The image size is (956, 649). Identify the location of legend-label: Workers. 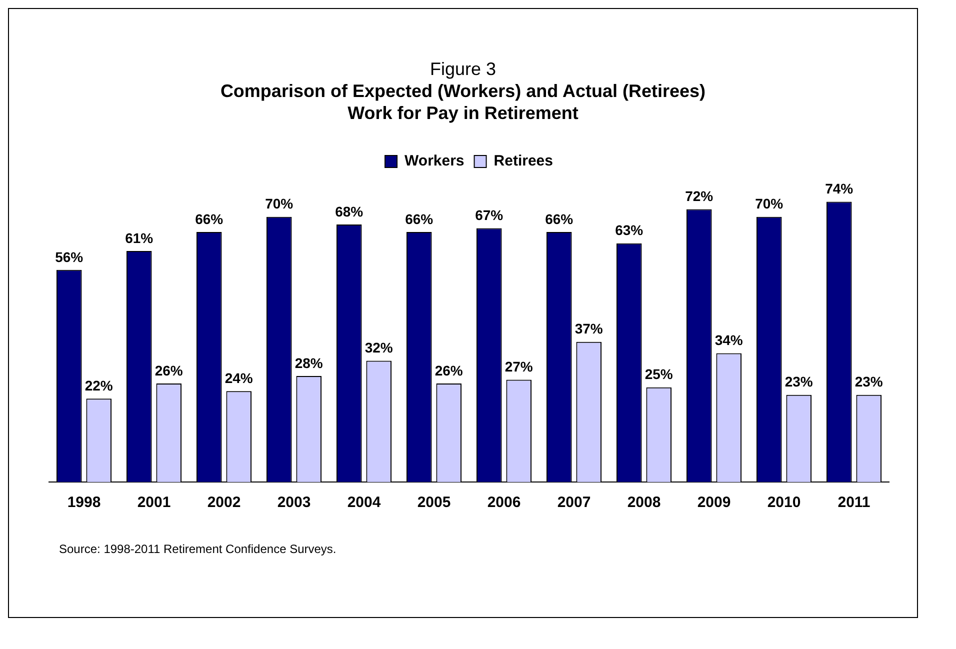
(434, 161).